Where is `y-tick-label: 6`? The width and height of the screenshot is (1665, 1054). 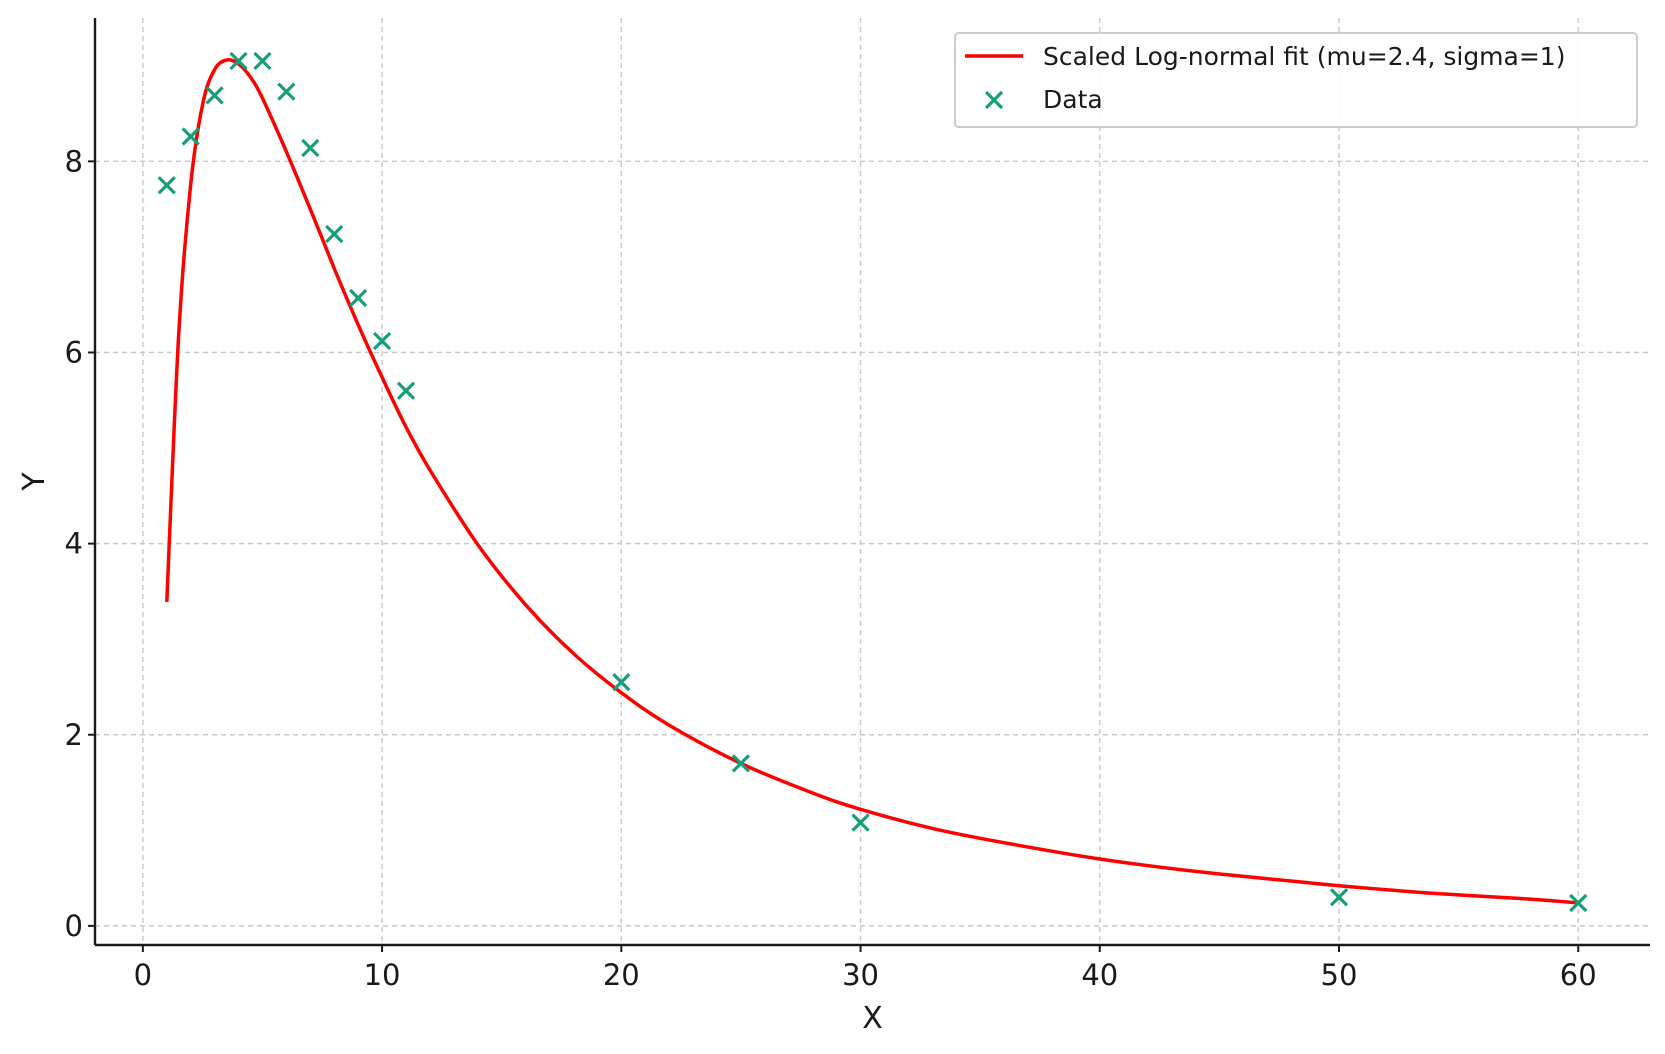 y-tick-label: 6 is located at coordinates (74, 352).